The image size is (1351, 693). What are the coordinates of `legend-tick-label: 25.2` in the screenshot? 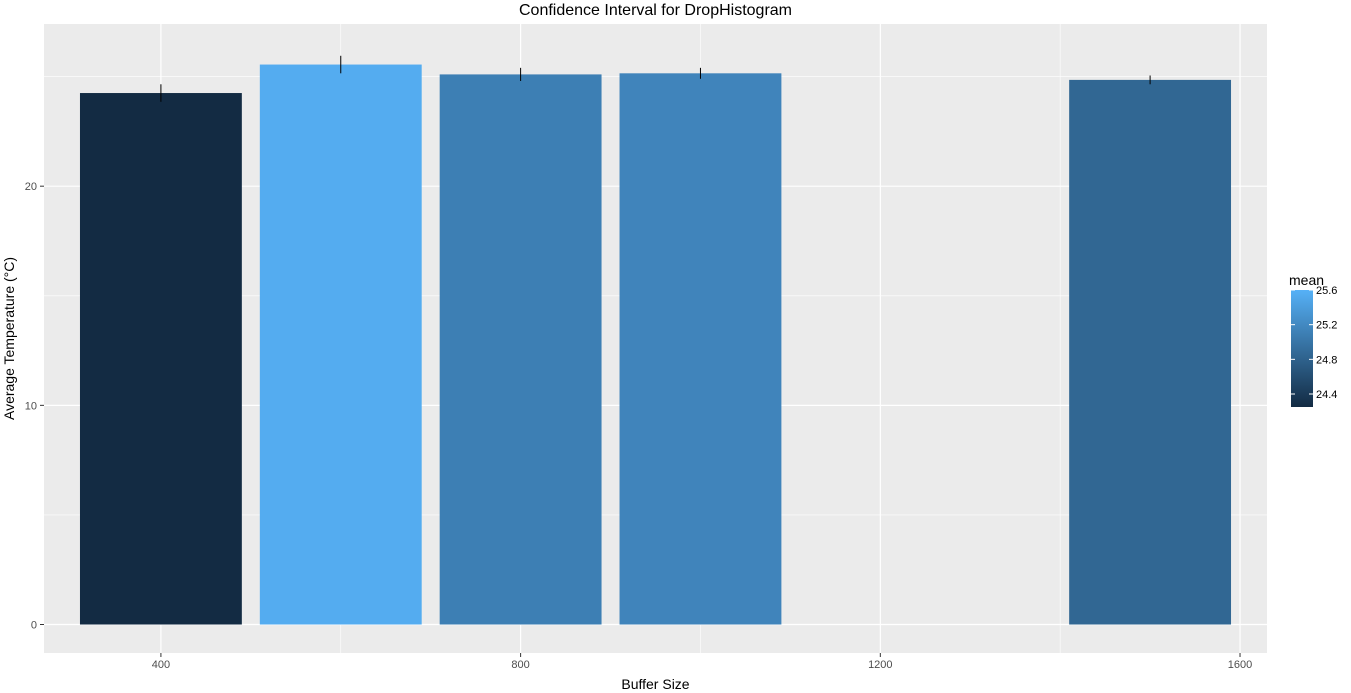 It's located at (1326, 326).